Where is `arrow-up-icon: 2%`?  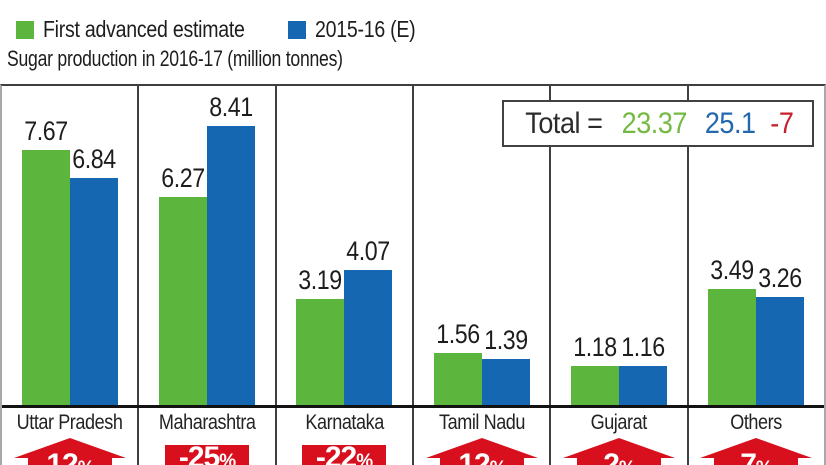 arrow-up-icon: 2% is located at coordinates (618, 451).